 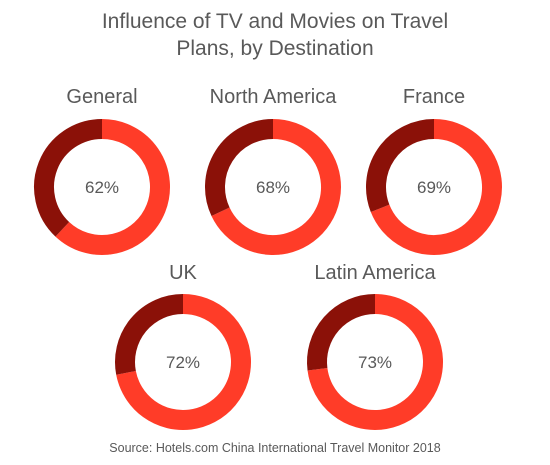 I want to click on donut-chart-general: 62%, so click(x=102, y=187).